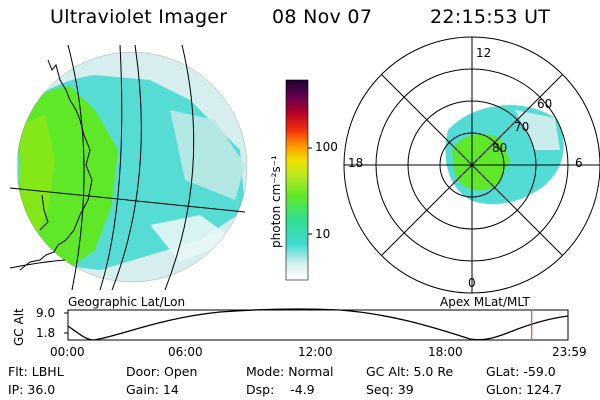 This screenshot has width=600, height=400. Describe the element at coordinates (326, 147) in the screenshot. I see `colorbar-tick-100: 100` at that location.